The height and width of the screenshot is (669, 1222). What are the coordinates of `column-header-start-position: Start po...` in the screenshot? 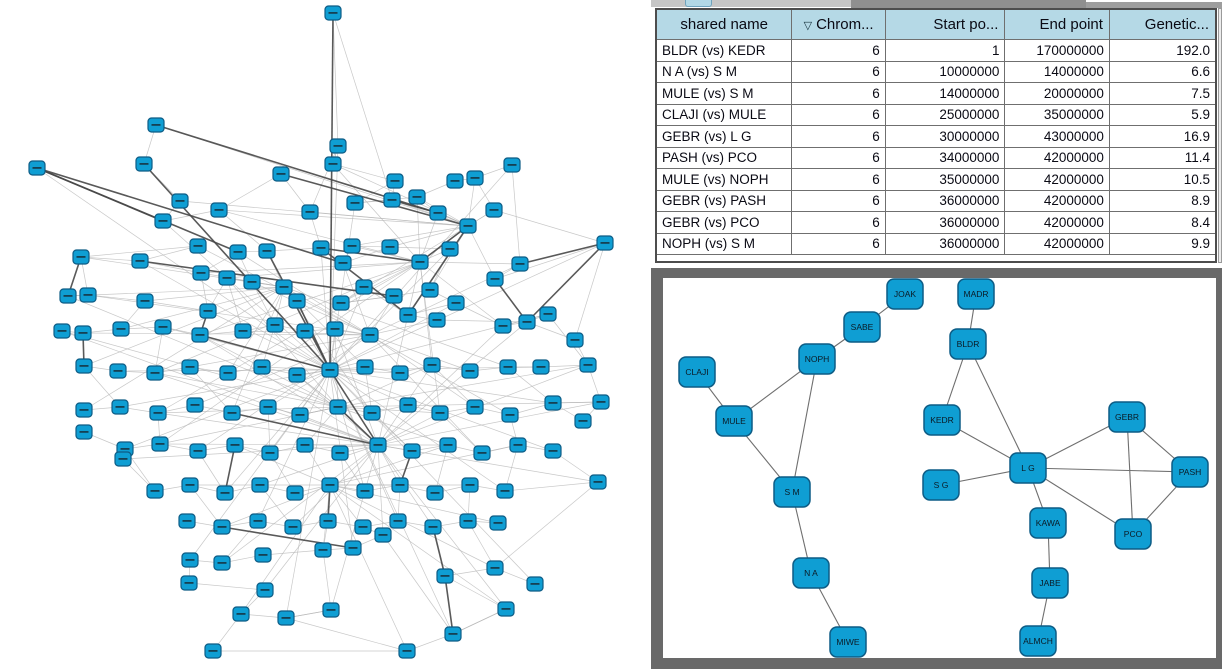 It's located at (945, 25).